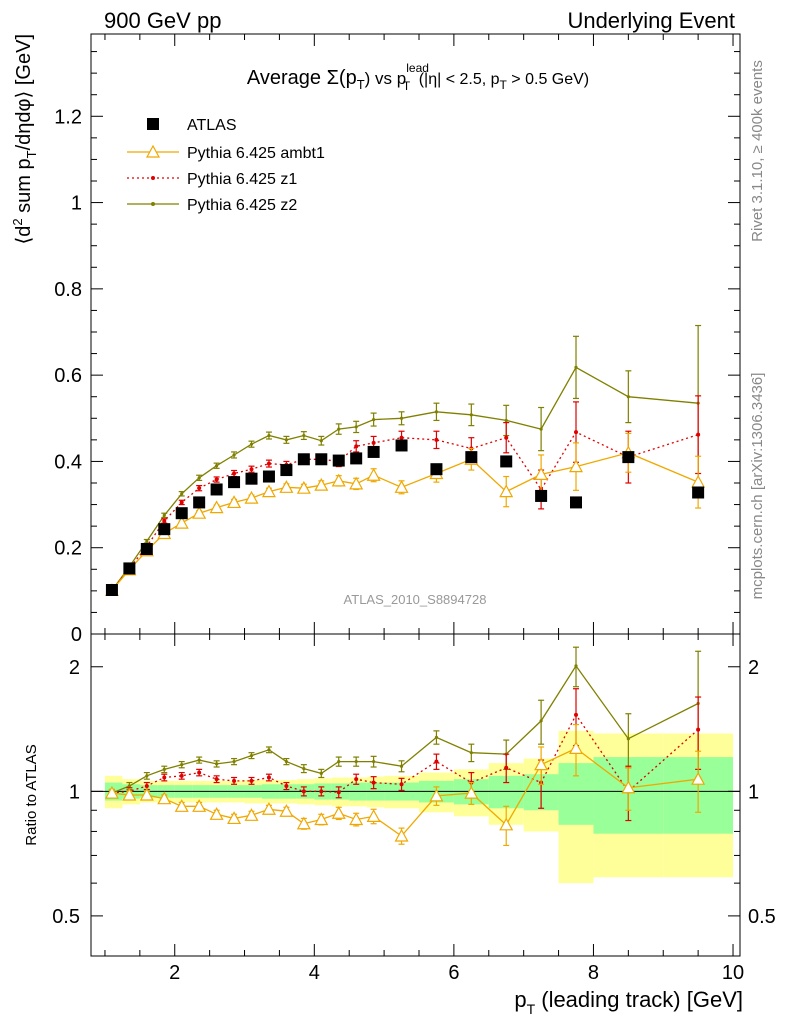  I want to click on legend-atlas-marker, so click(153, 124).